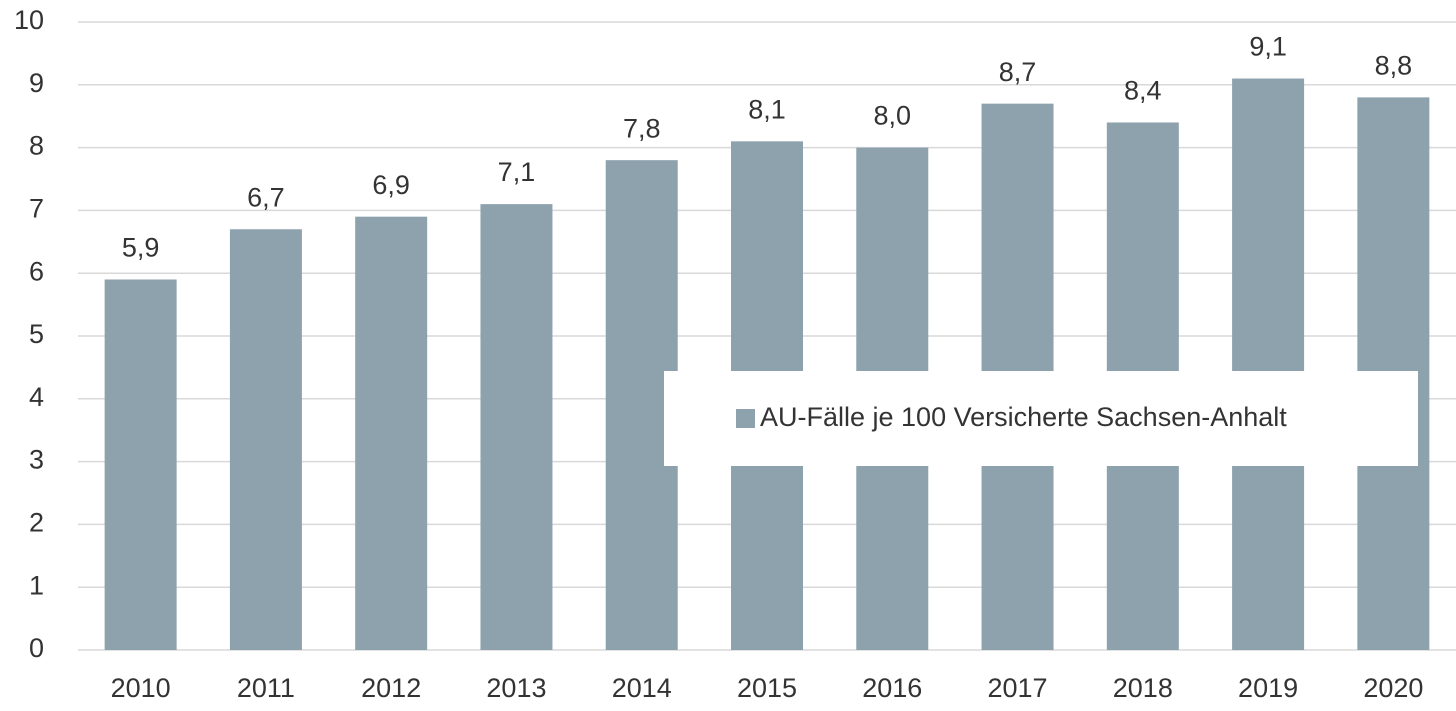 The image size is (1456, 711). What do you see at coordinates (29, 20) in the screenshot?
I see `y-tick-label: 10` at bounding box center [29, 20].